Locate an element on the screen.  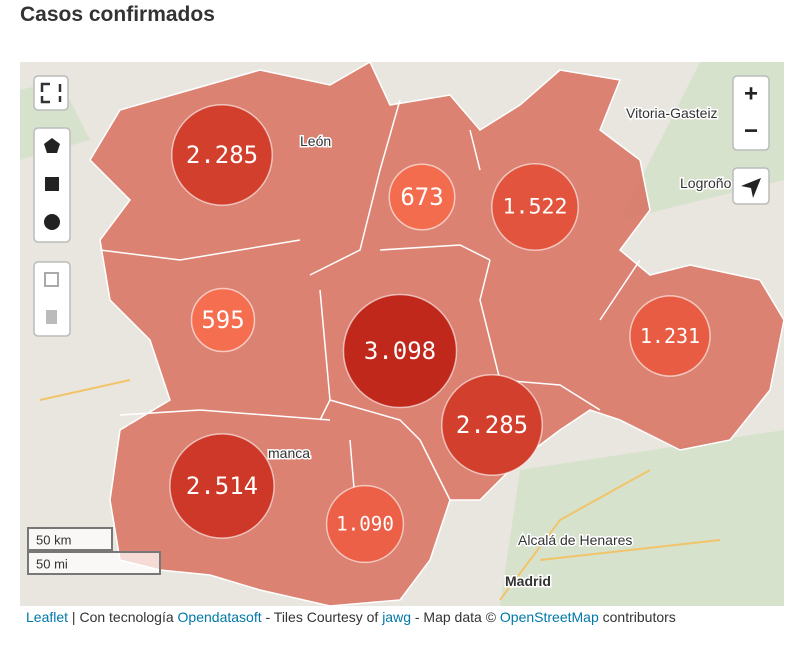
attribution-text: | Con tecnología is located at coordinates (123, 617).